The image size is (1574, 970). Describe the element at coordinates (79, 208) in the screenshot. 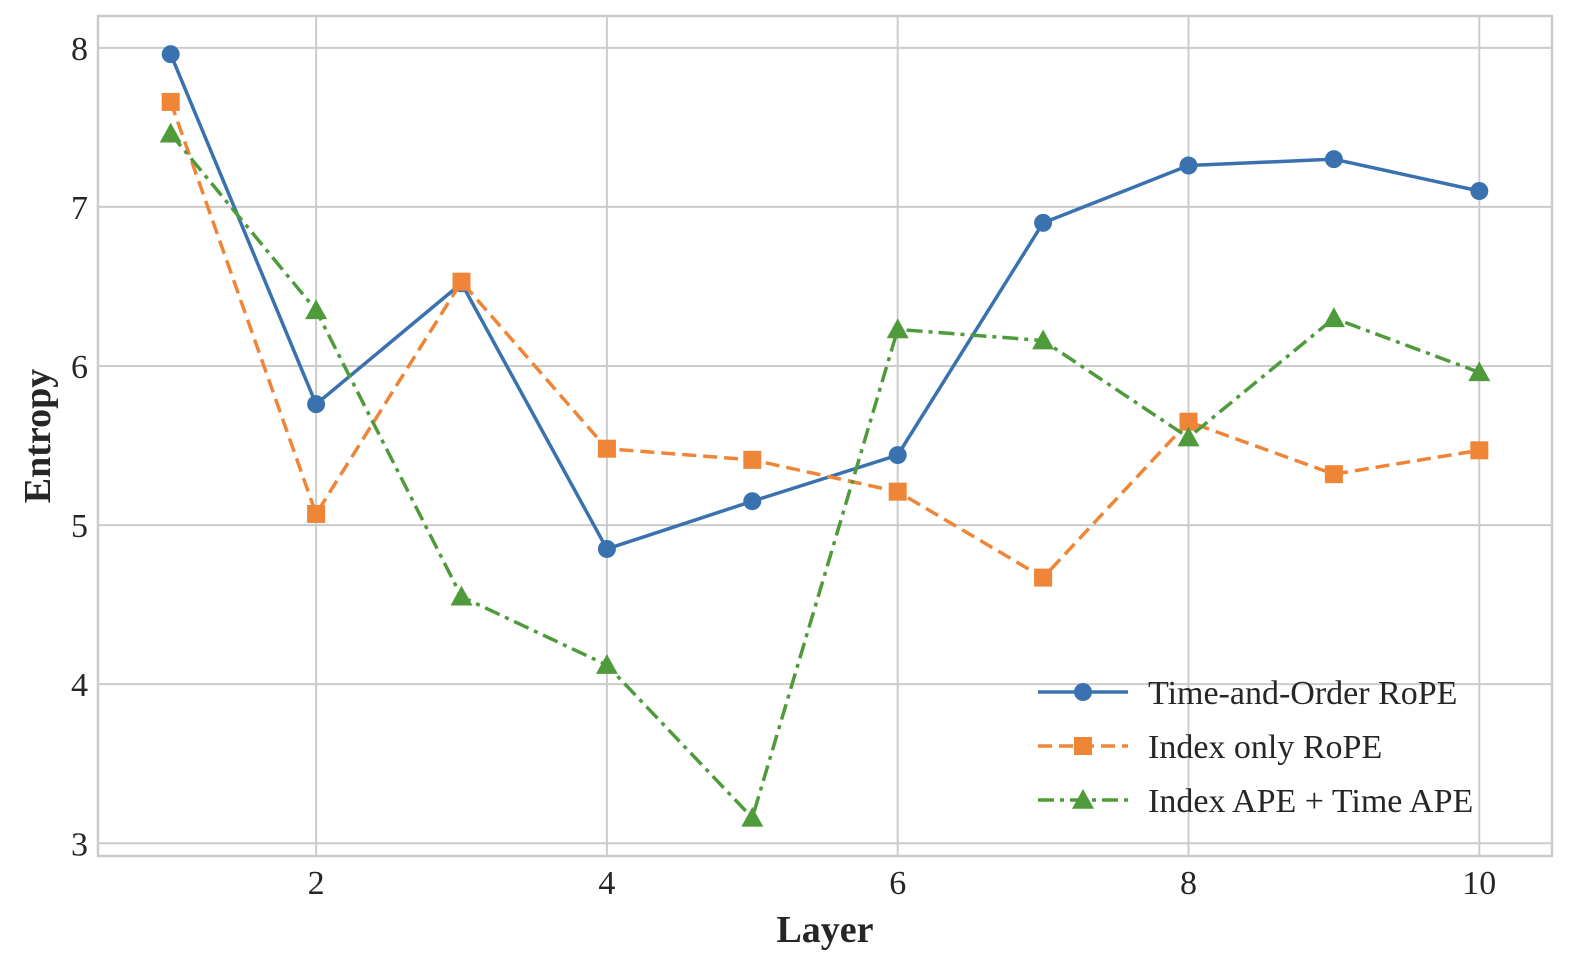

I see `y-tick-label: 7` at that location.